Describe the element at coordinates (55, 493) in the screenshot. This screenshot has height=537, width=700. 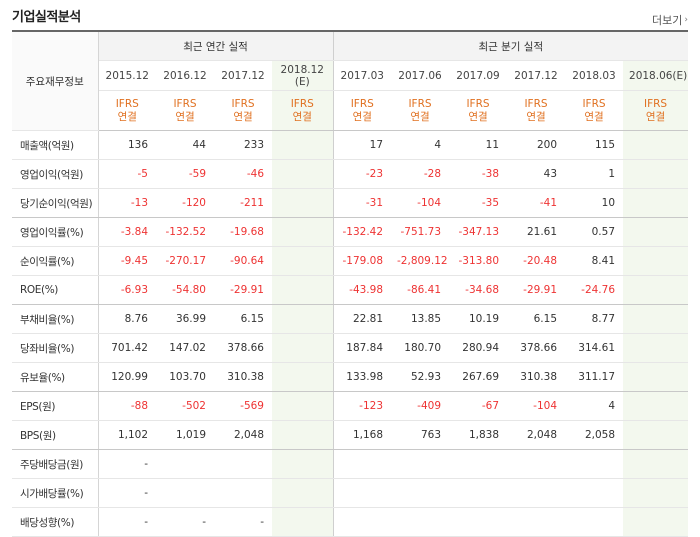
I see `row-label: 시가배당률(%)` at that location.